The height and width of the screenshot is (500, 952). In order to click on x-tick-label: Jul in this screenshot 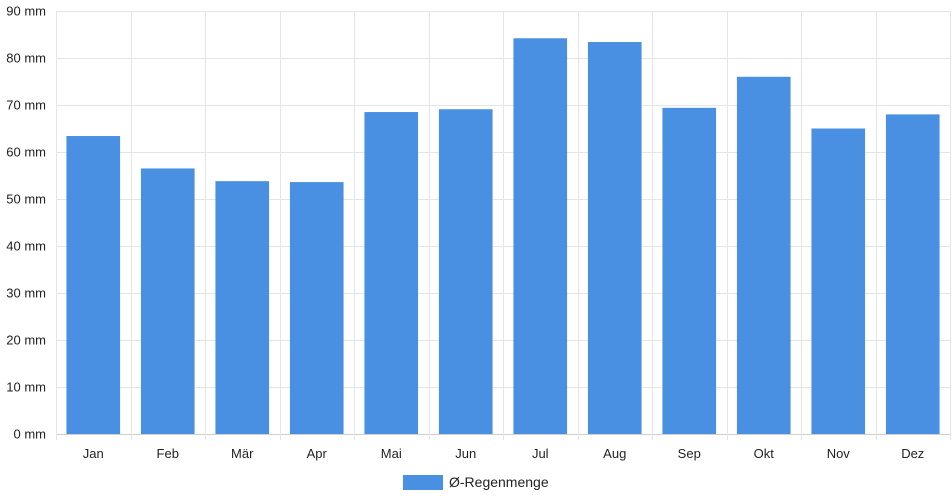, I will do `click(540, 453)`.